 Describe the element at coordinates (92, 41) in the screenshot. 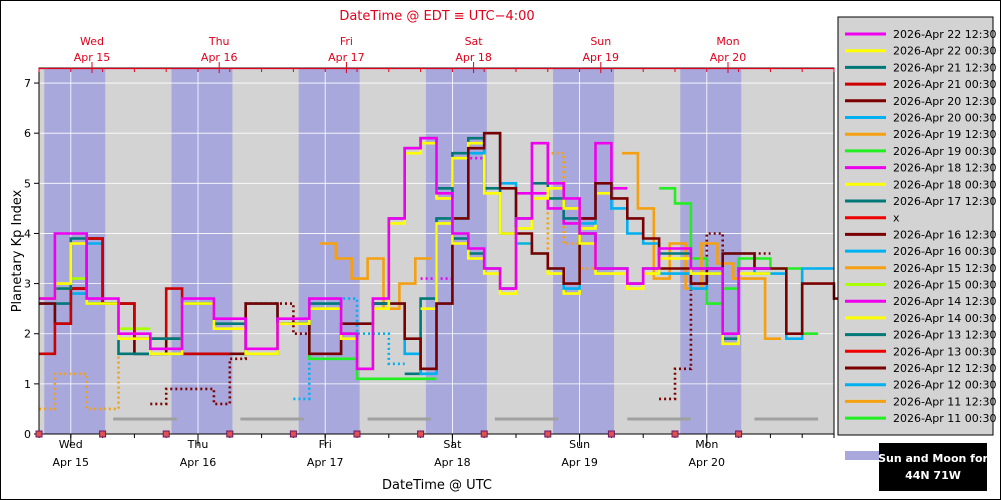

I see `top-axis-day-label: Wed` at that location.